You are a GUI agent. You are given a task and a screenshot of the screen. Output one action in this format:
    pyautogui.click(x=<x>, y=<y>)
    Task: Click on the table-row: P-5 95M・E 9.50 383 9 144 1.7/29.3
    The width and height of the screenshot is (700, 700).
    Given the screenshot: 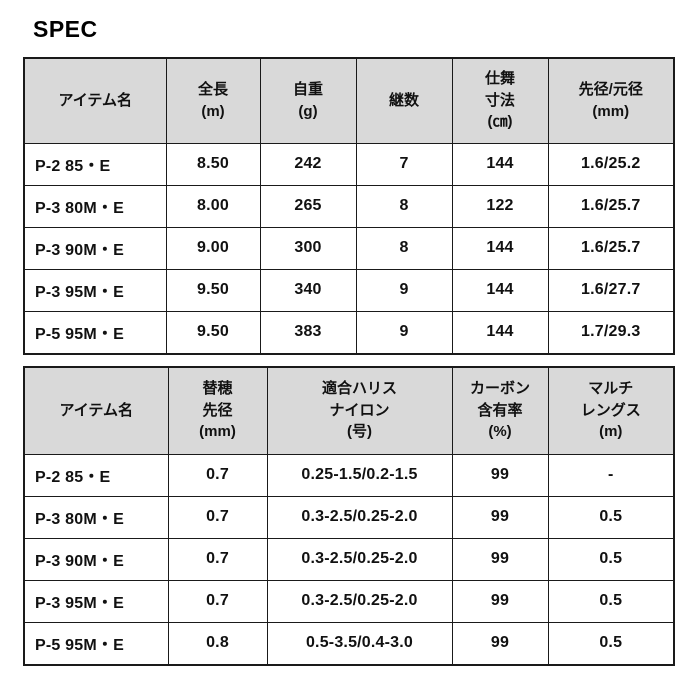 What is the action you would take?
    pyautogui.click(x=349, y=332)
    